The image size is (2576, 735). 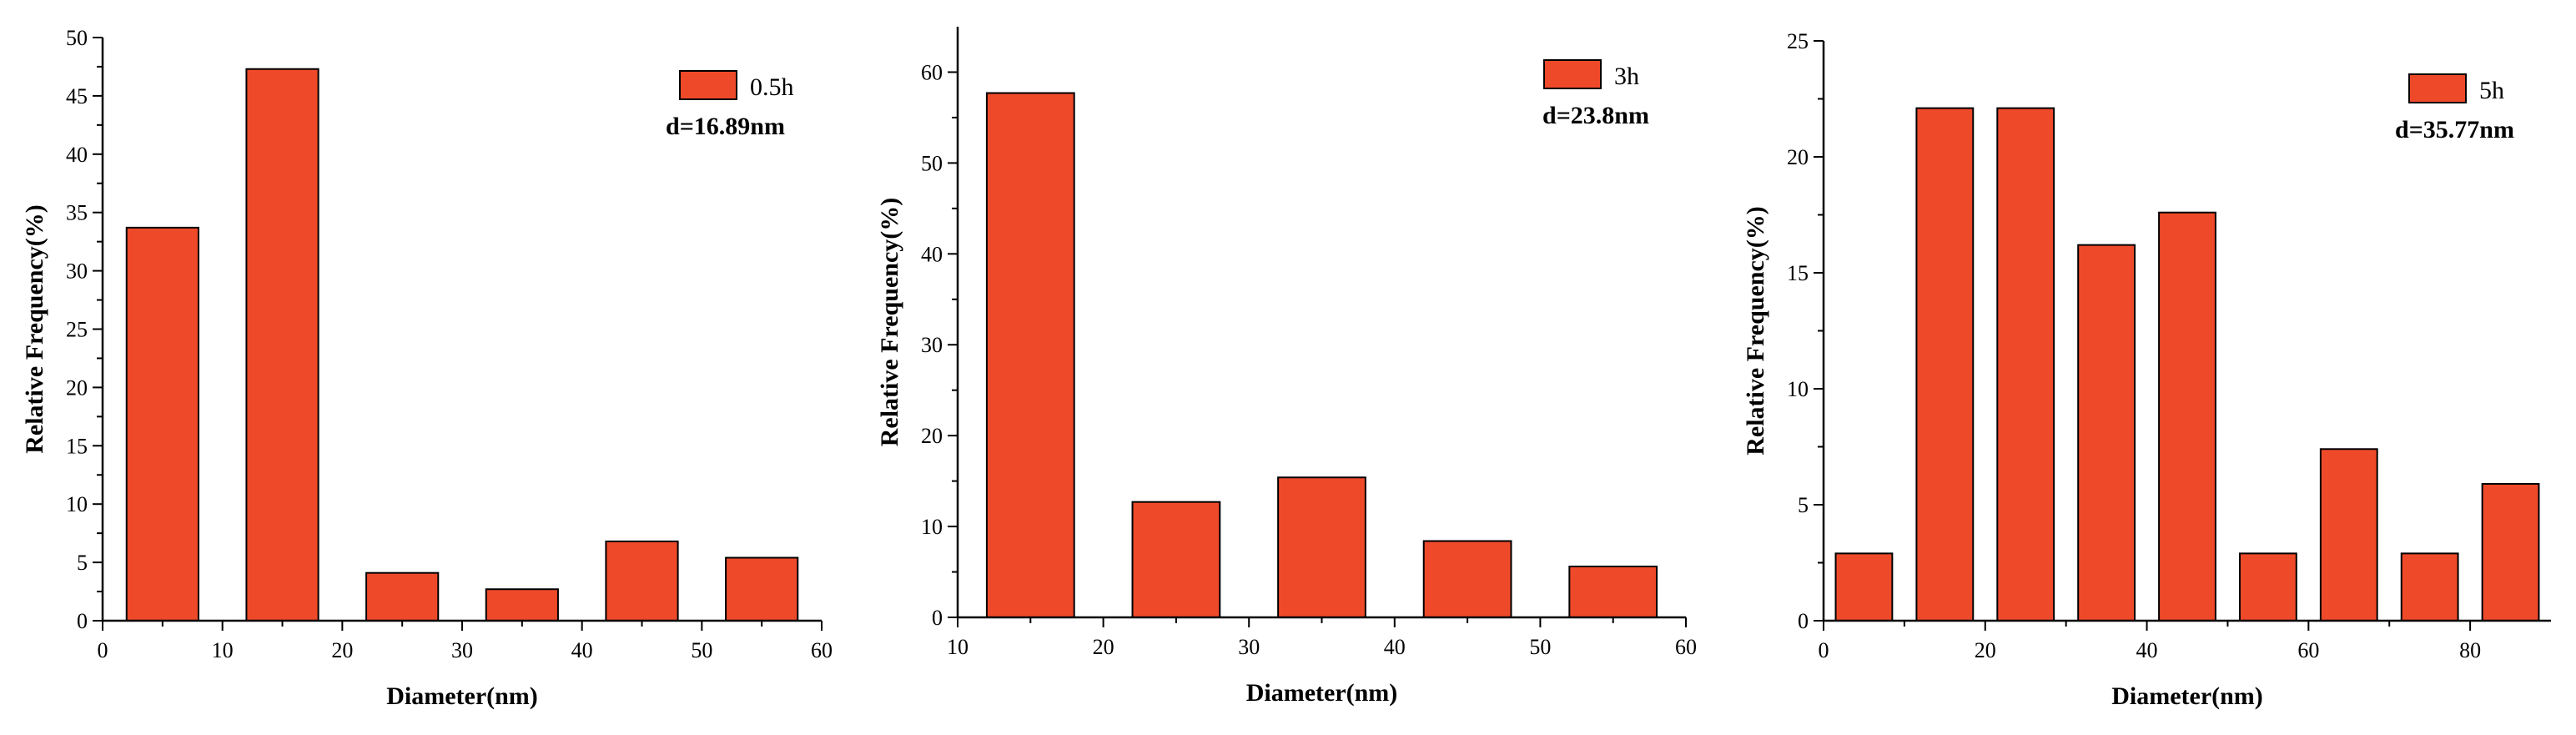 I want to click on y-tick-label: 60, so click(x=932, y=72).